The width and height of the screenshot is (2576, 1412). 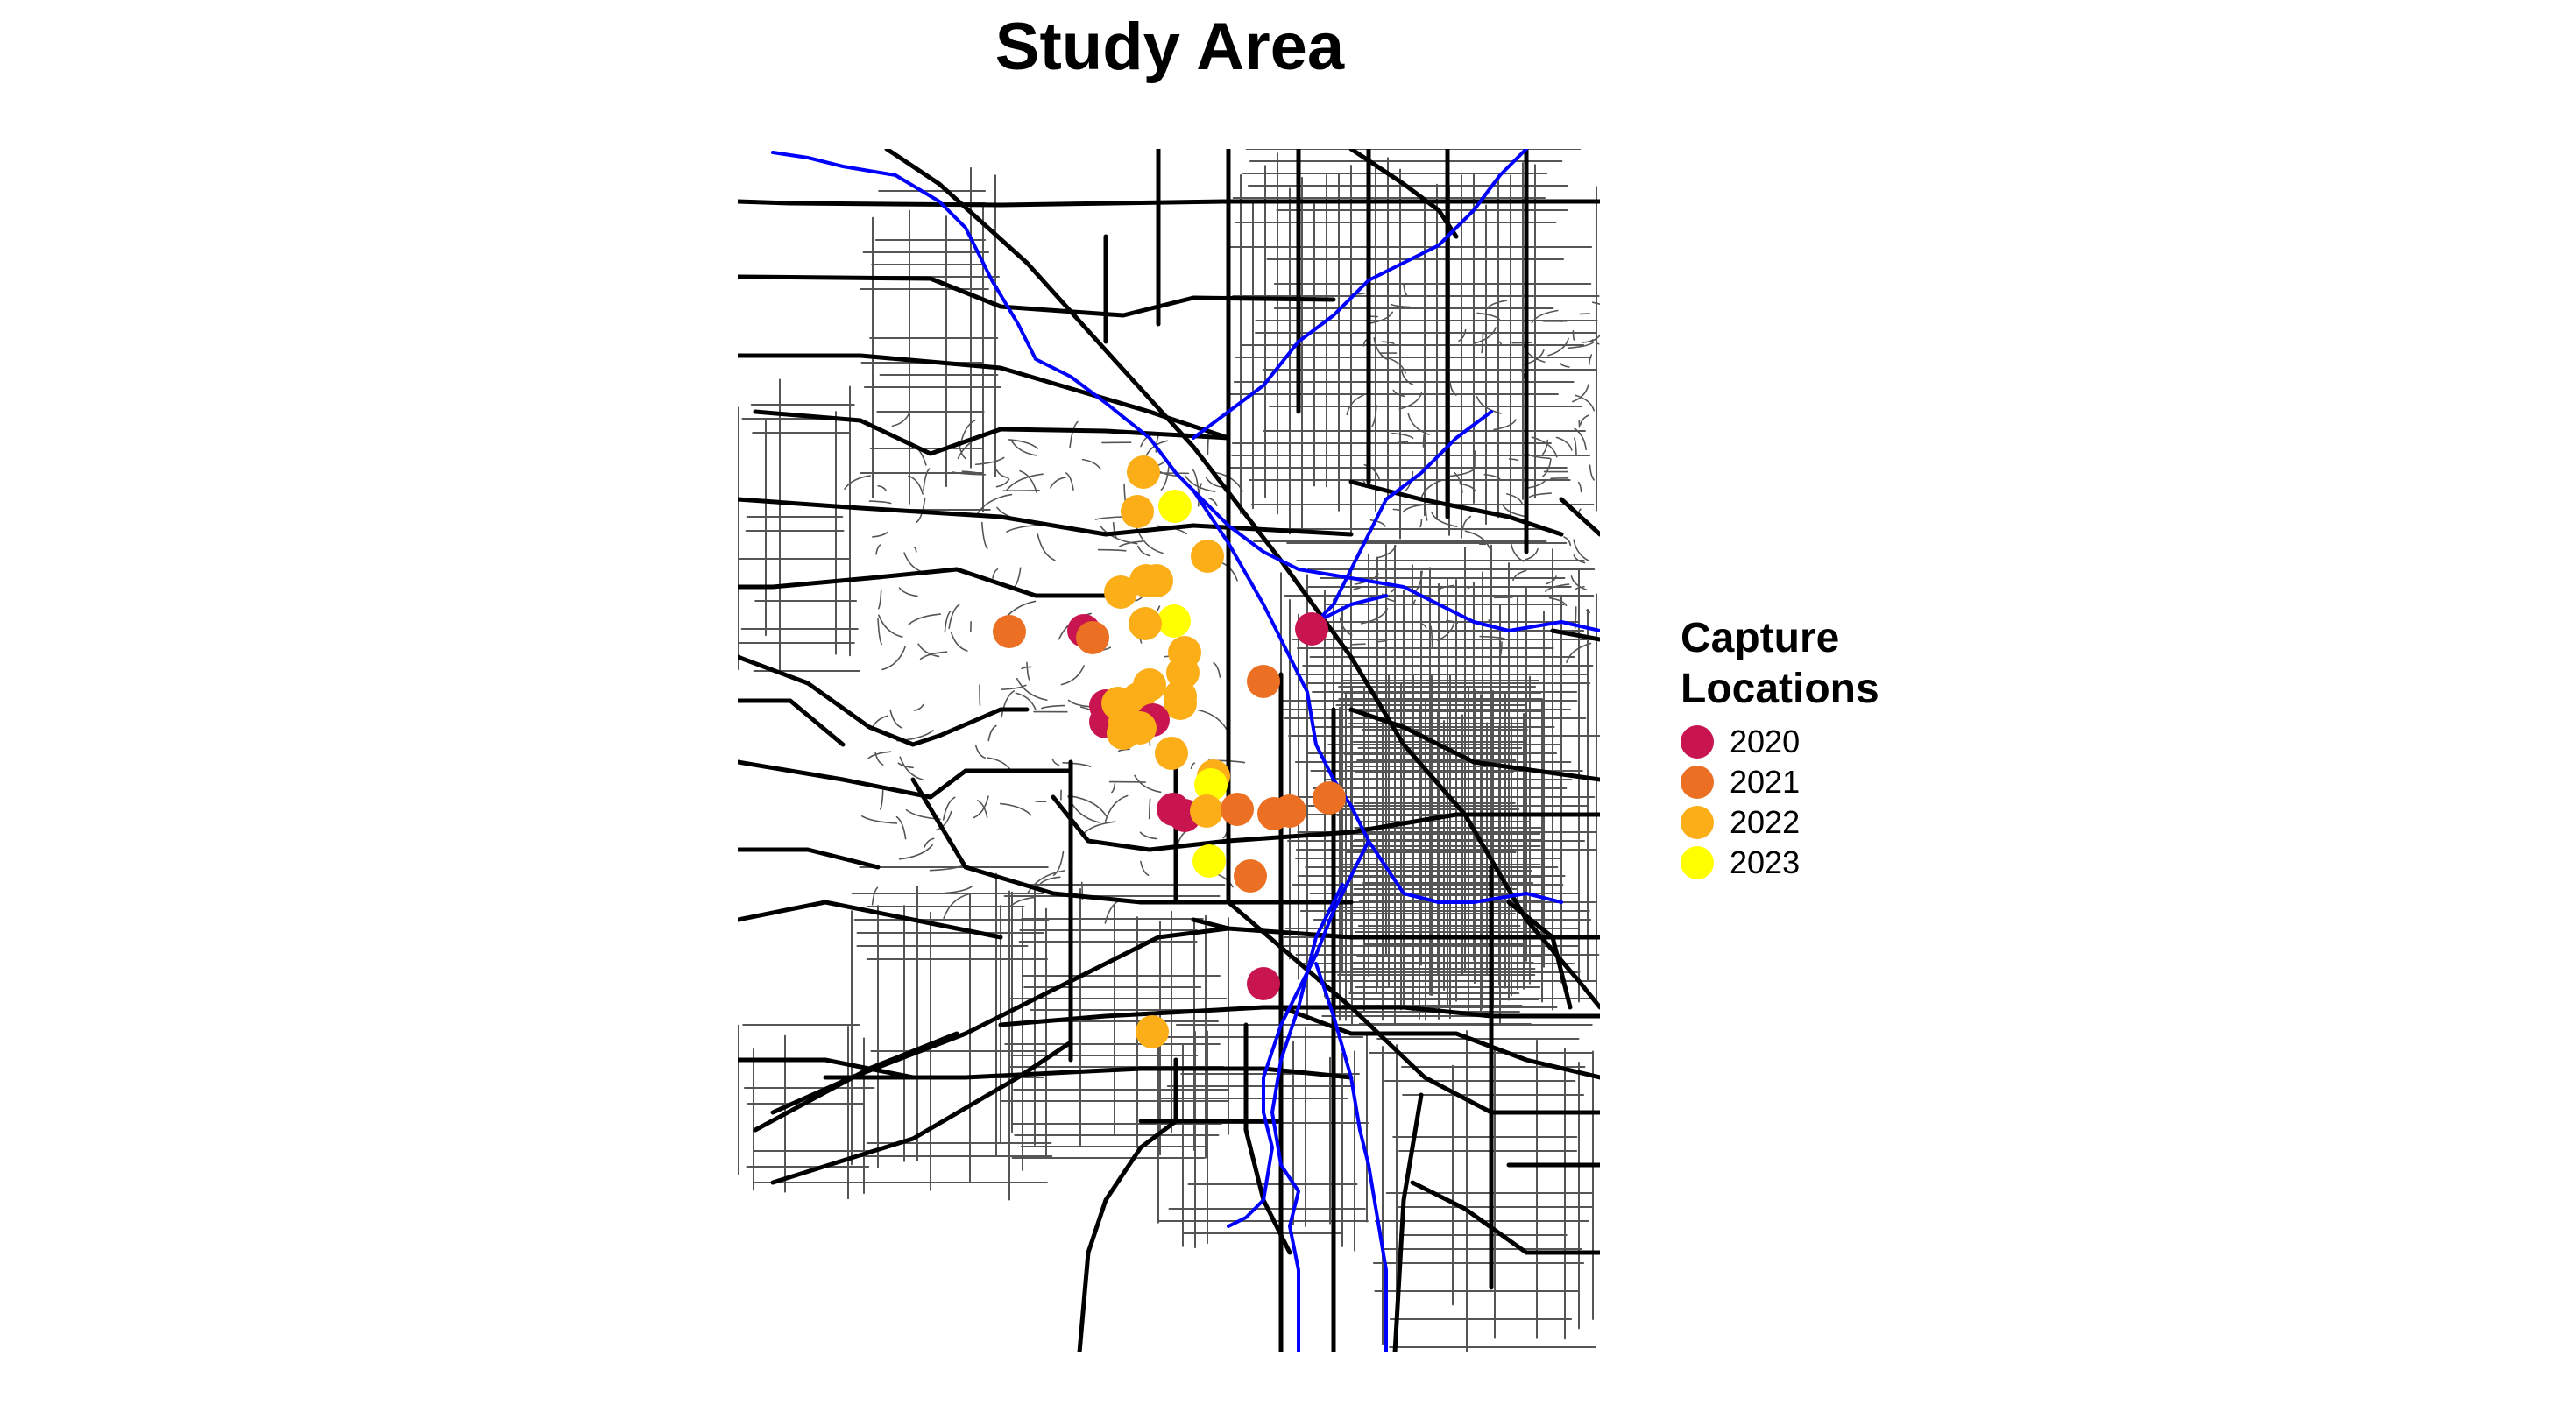 What do you see at coordinates (1760, 638) in the screenshot?
I see `legend-title-line1: Capture` at bounding box center [1760, 638].